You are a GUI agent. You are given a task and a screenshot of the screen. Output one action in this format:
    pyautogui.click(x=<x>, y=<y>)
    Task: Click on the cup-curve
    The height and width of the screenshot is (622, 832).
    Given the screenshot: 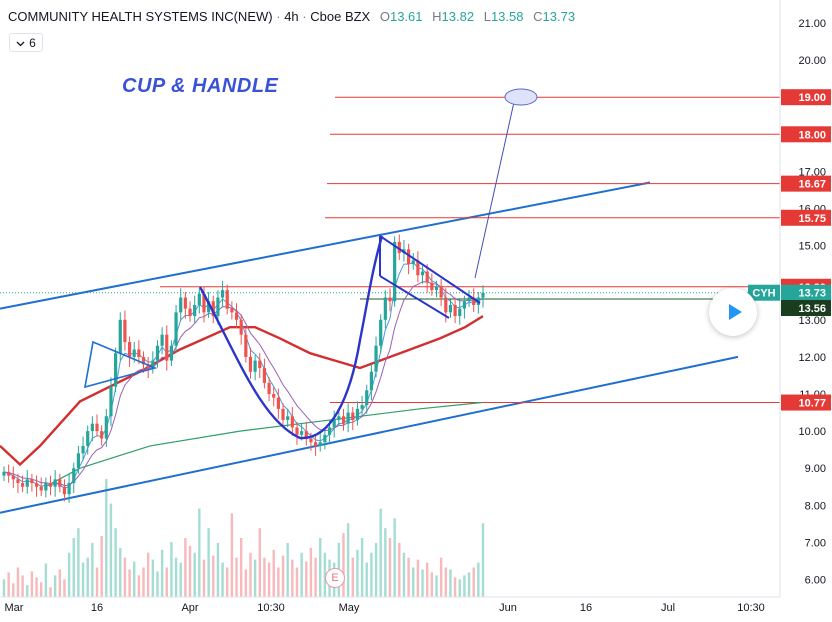 What is the action you would take?
    pyautogui.click(x=291, y=337)
    